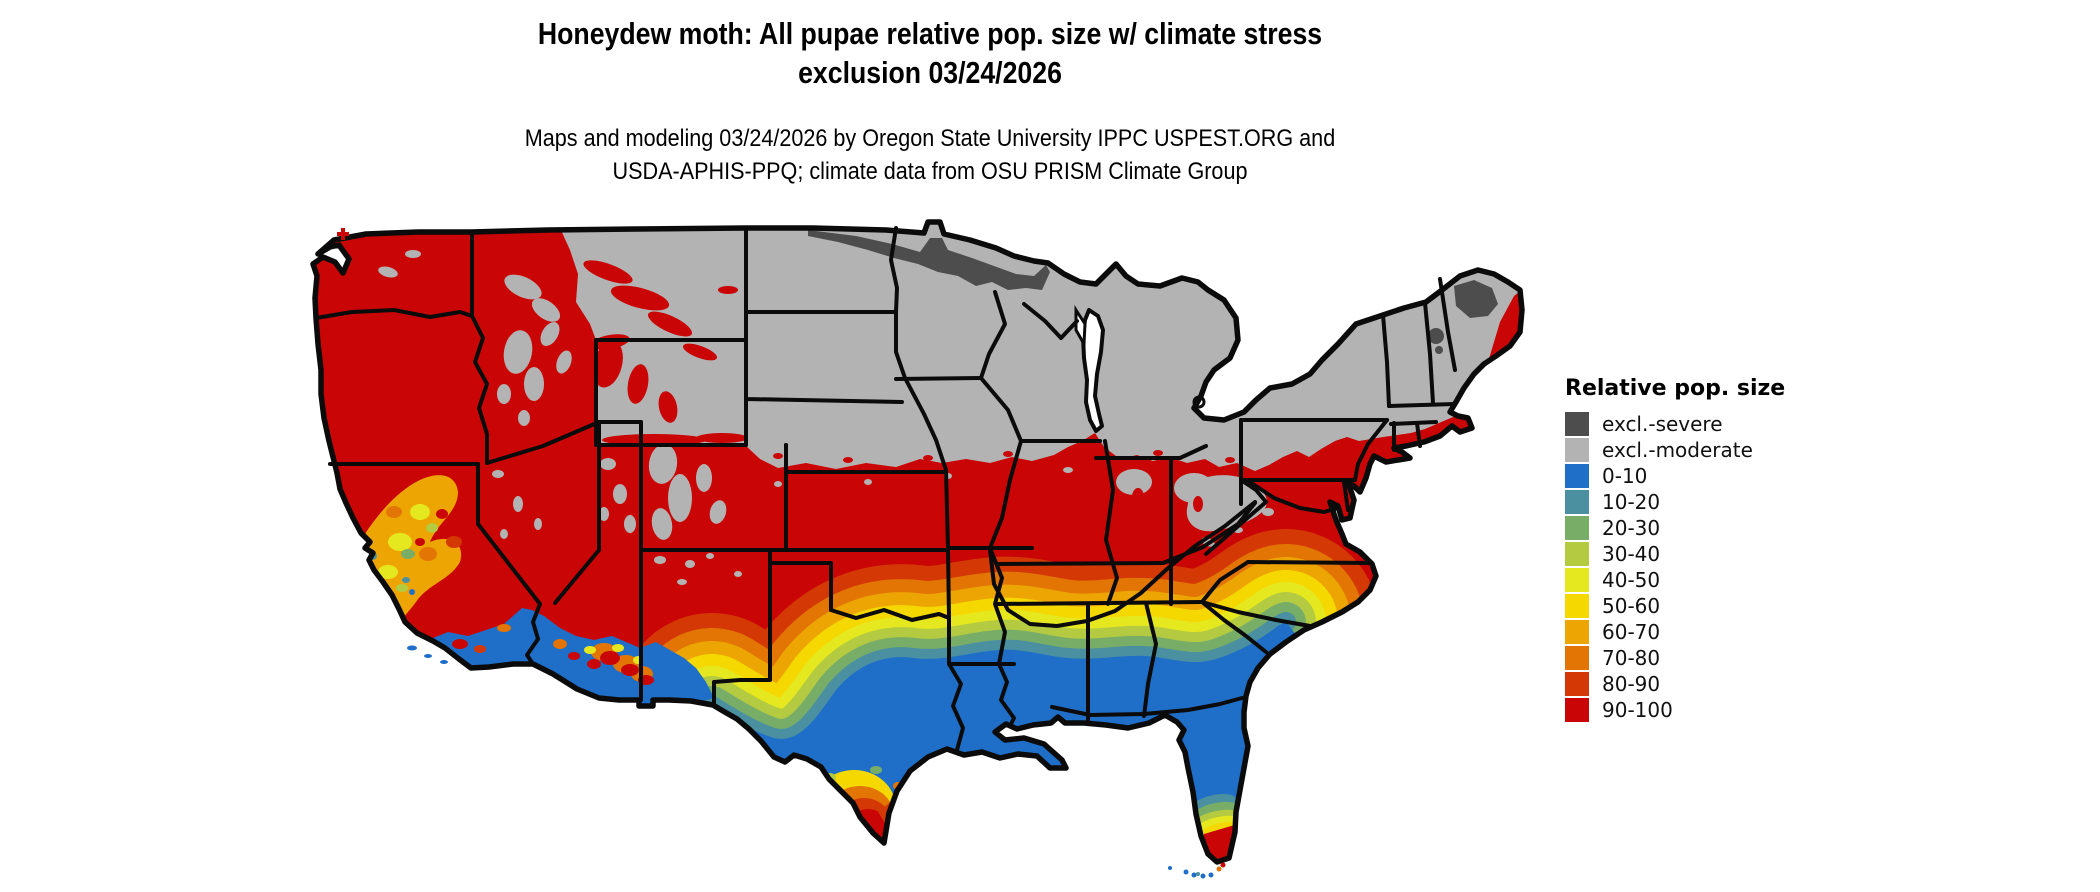 This screenshot has width=2100, height=892. I want to click on legend-label: excl.-moderate, so click(1677, 450).